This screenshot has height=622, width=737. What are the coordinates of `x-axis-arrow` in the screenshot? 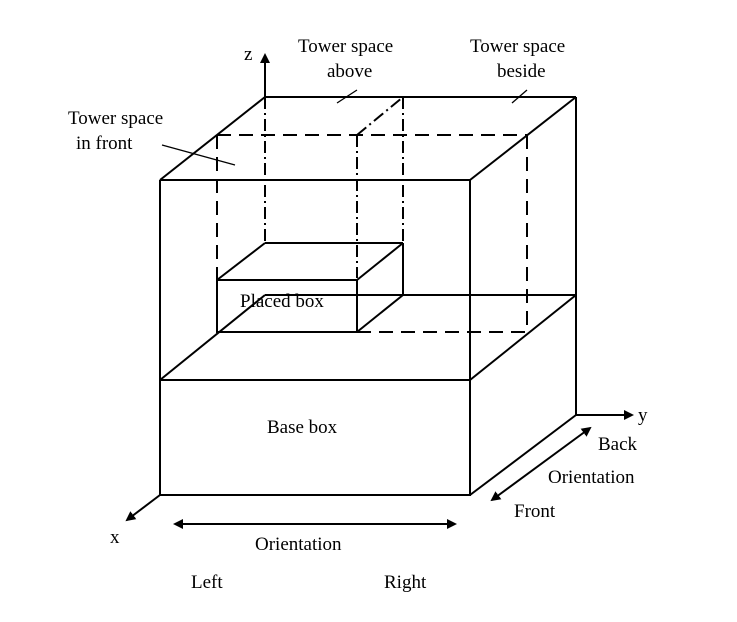 It's located at (143, 508).